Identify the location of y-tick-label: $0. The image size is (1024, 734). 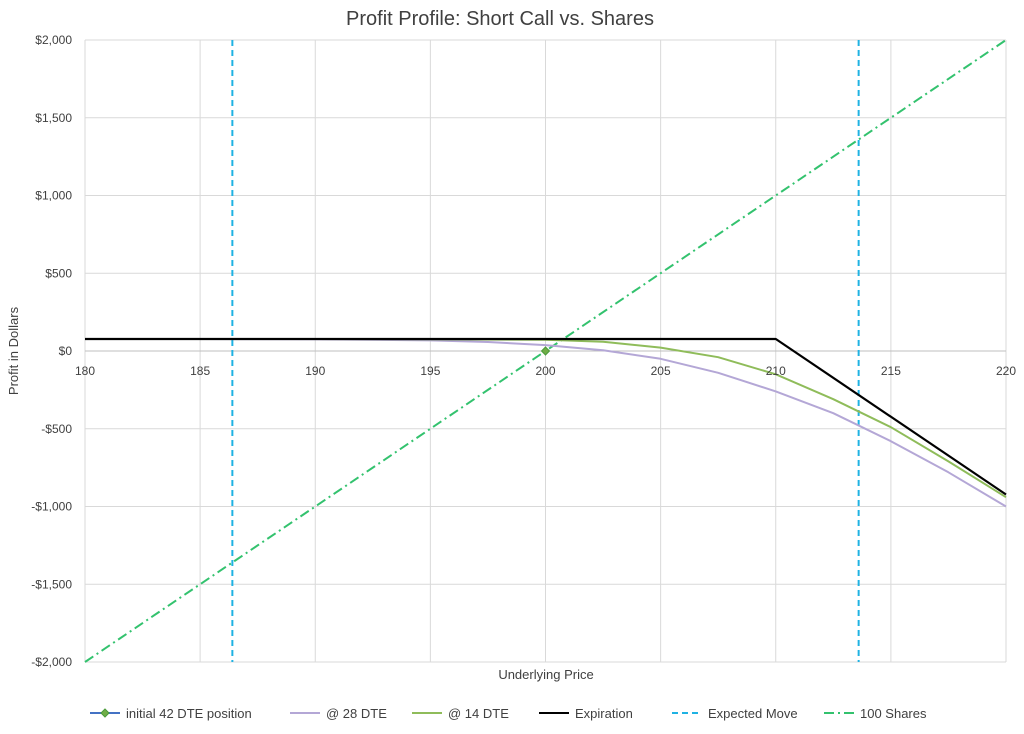
(66, 351).